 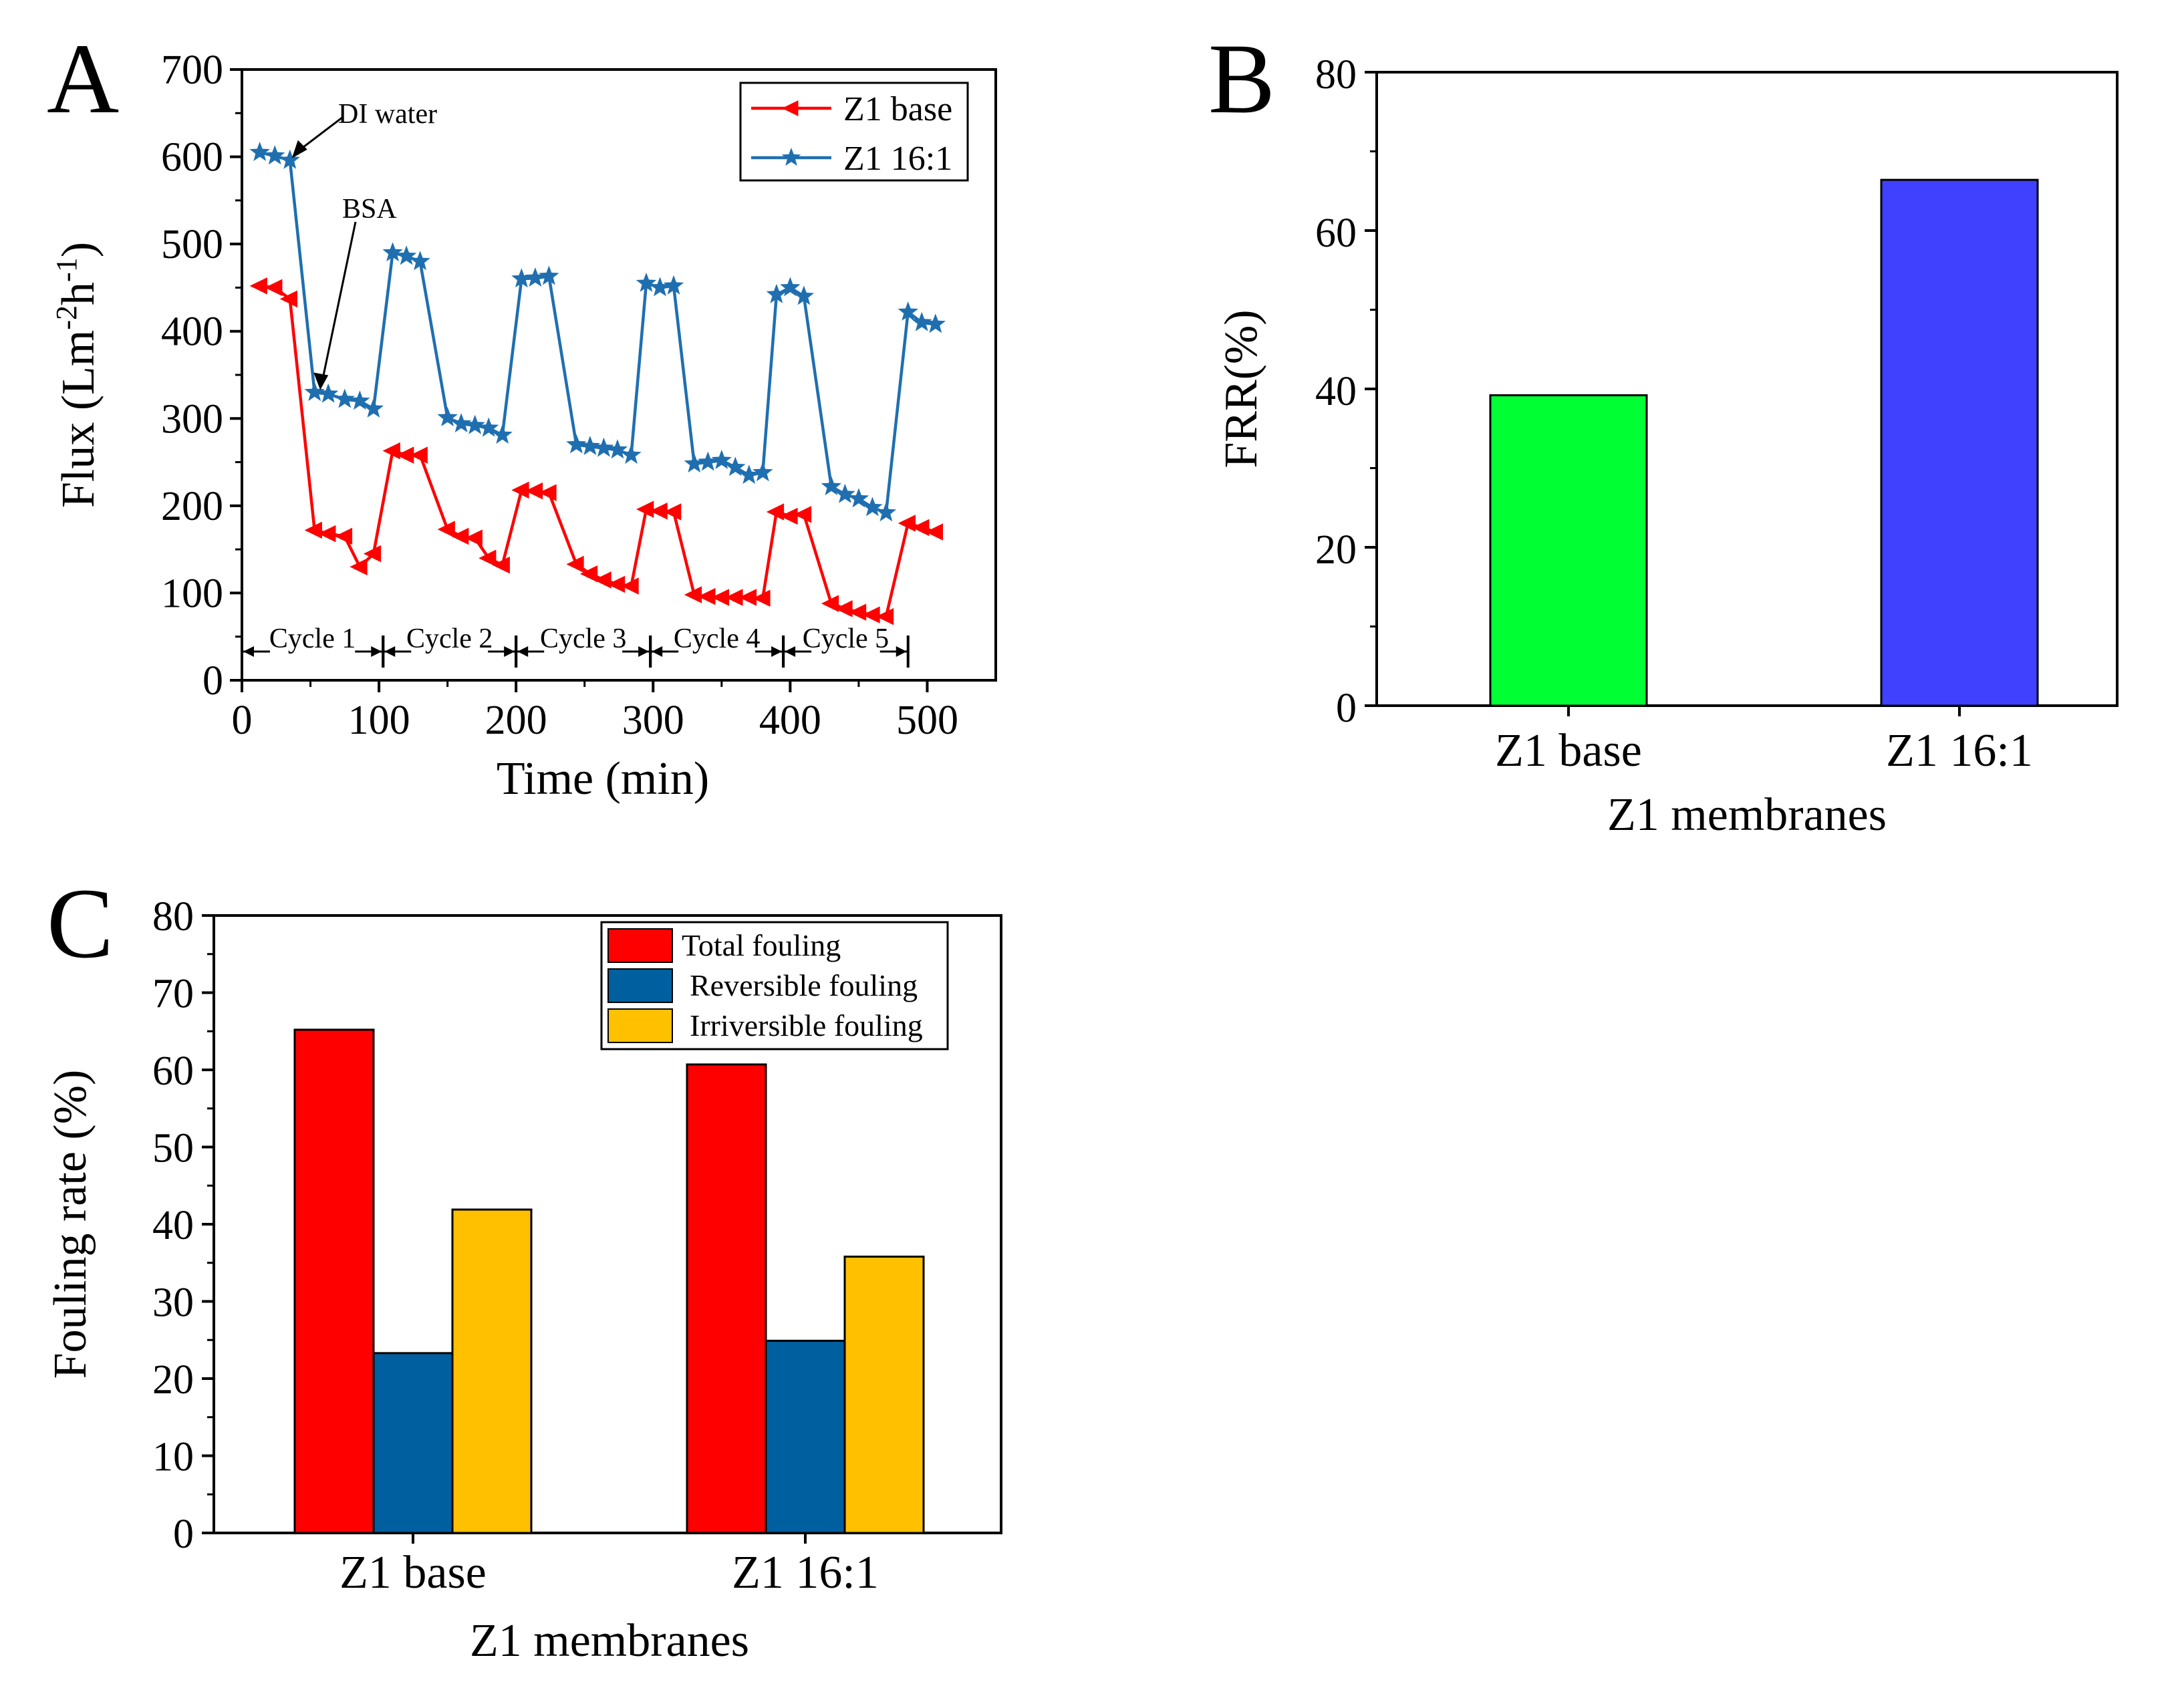 What do you see at coordinates (312, 638) in the screenshot?
I see `cycle-label: Cycle 1` at bounding box center [312, 638].